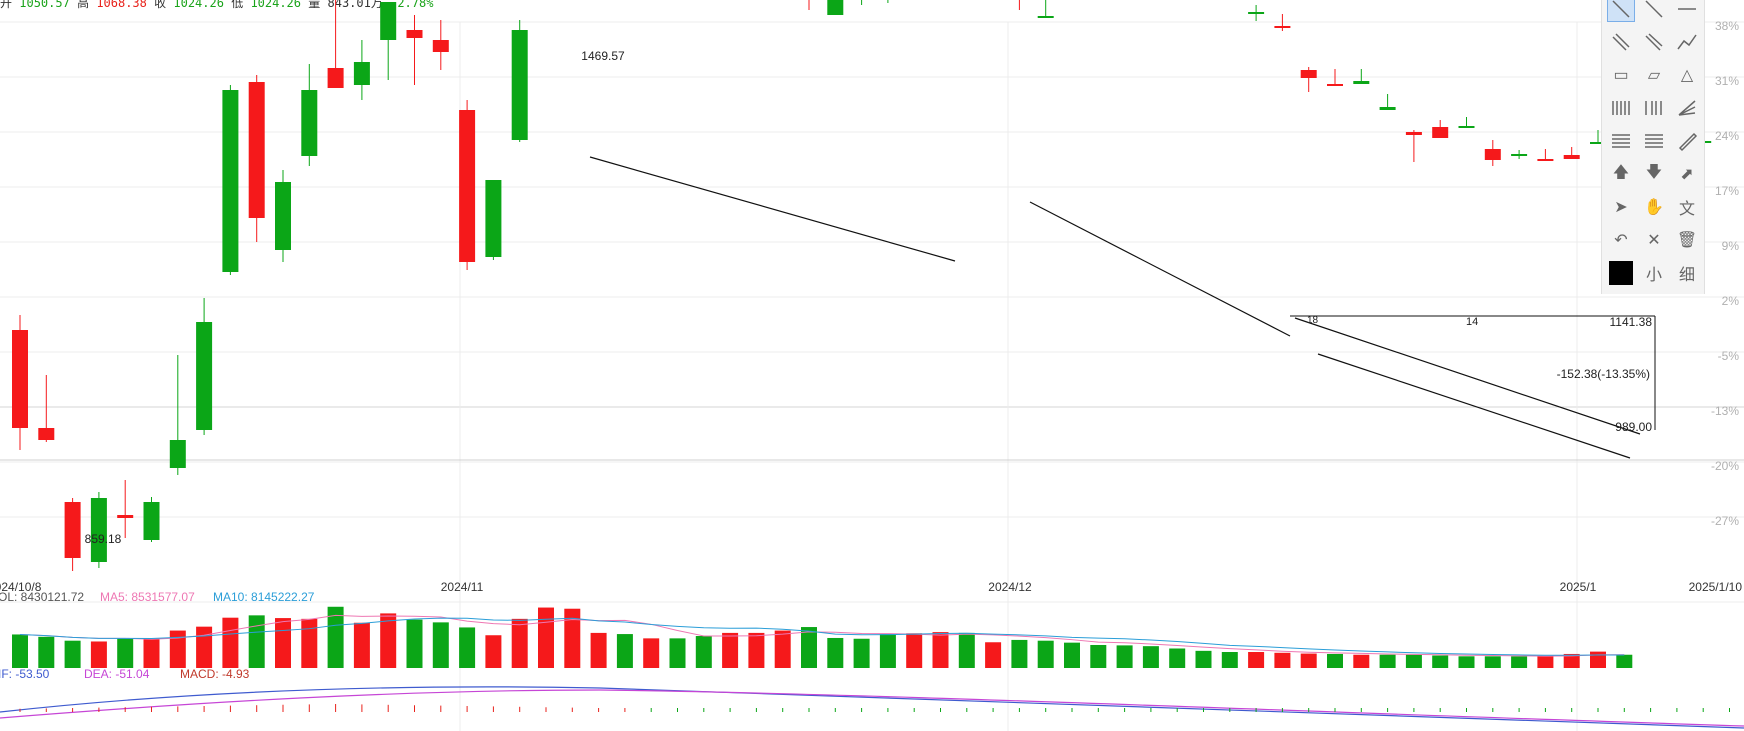 This screenshot has width=1744, height=731. I want to click on up-arrow-icon: 🡅, so click(1621, 172).